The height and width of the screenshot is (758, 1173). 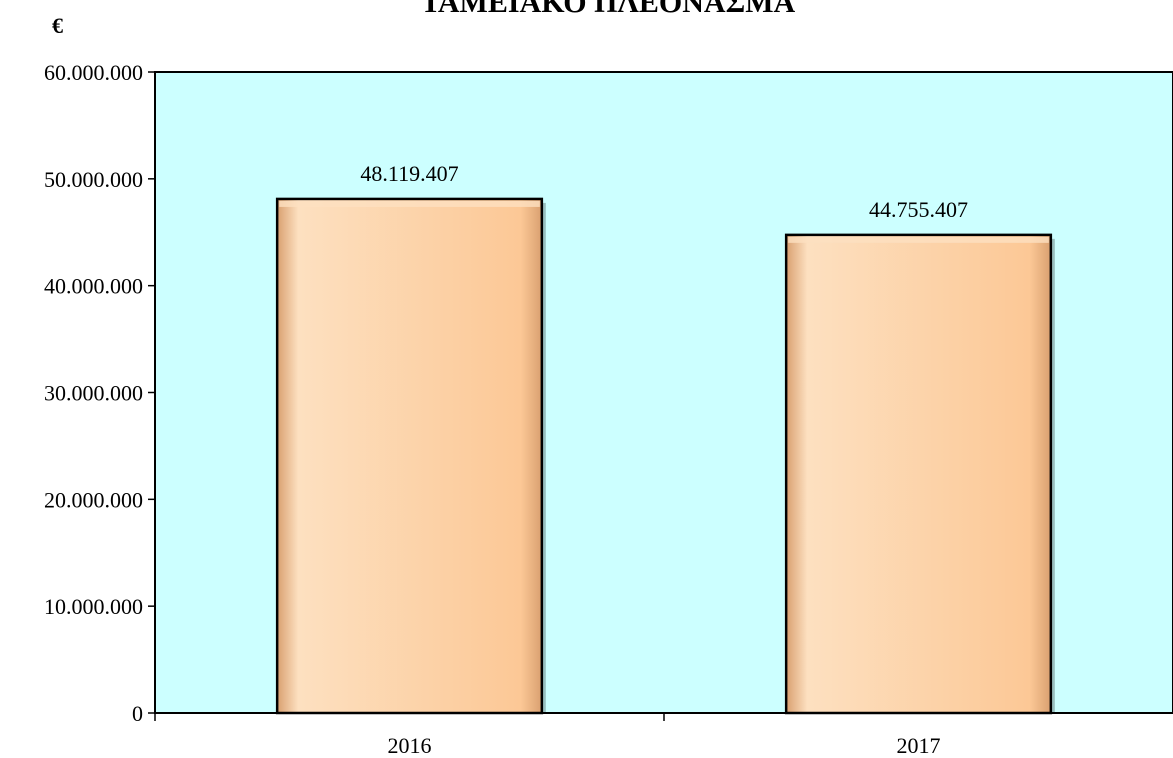 What do you see at coordinates (93, 499) in the screenshot?
I see `y-tick-label: 20.000.000` at bounding box center [93, 499].